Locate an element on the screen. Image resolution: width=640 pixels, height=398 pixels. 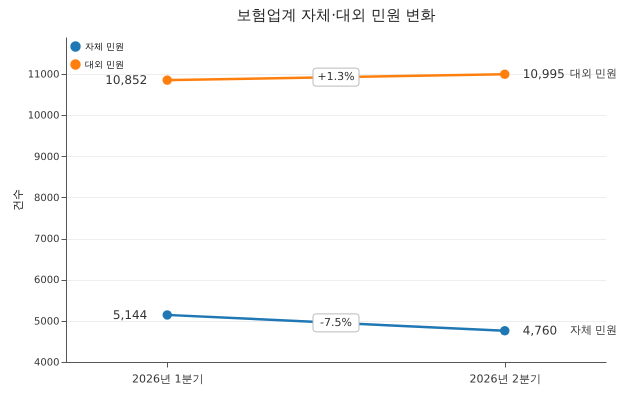
y-tick-label: 4000 is located at coordinates (47, 363).